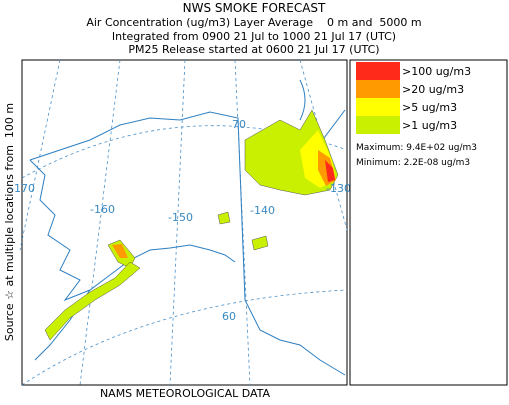  I want to click on map-label: 60, so click(229, 316).